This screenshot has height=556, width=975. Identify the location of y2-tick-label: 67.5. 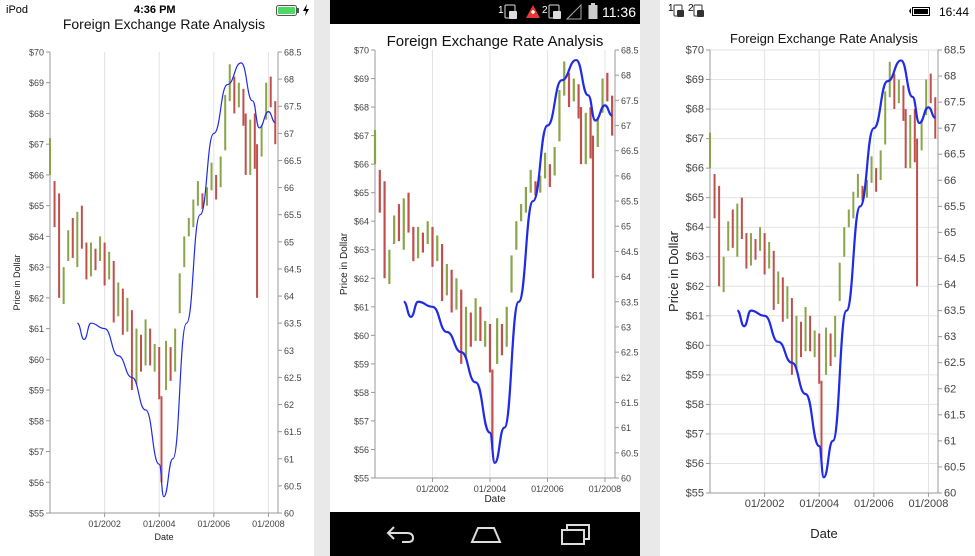
(630, 101).